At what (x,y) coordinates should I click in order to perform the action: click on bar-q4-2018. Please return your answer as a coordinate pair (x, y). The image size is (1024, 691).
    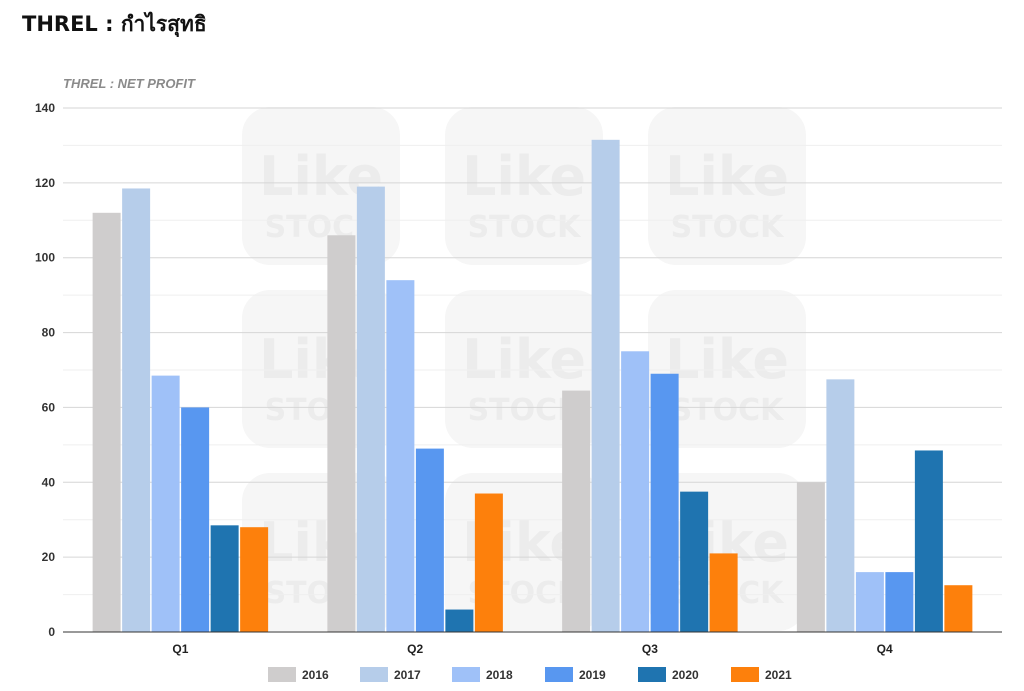
    Looking at the image, I should click on (869, 602).